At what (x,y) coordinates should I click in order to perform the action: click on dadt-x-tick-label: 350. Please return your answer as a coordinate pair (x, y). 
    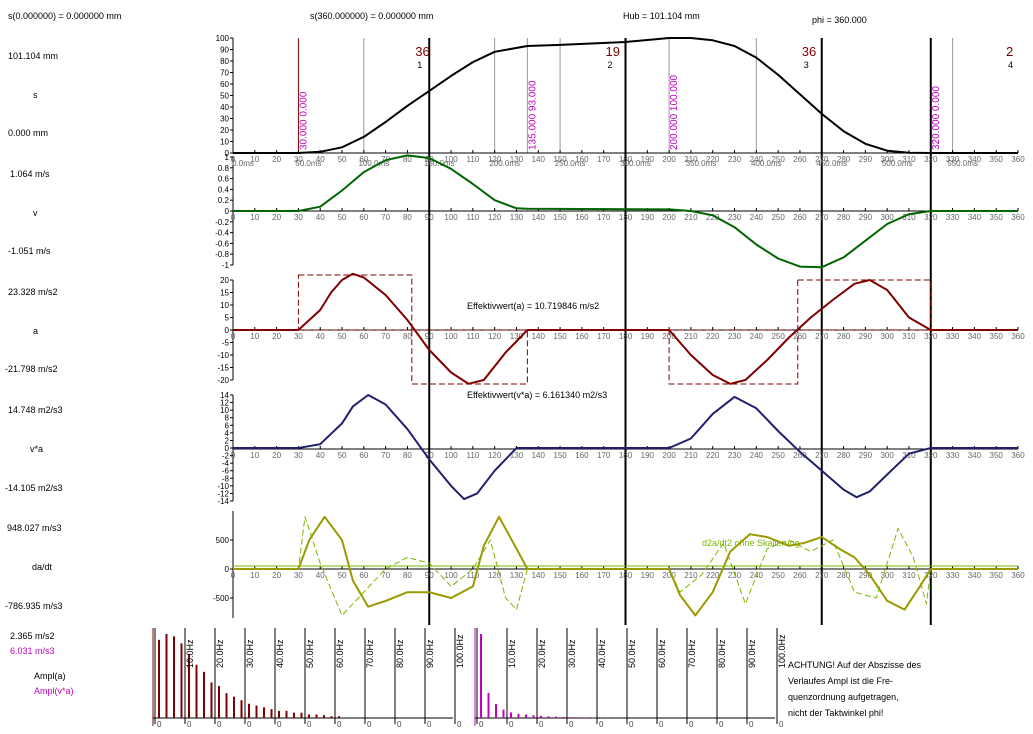
    Looking at the image, I should click on (997, 575).